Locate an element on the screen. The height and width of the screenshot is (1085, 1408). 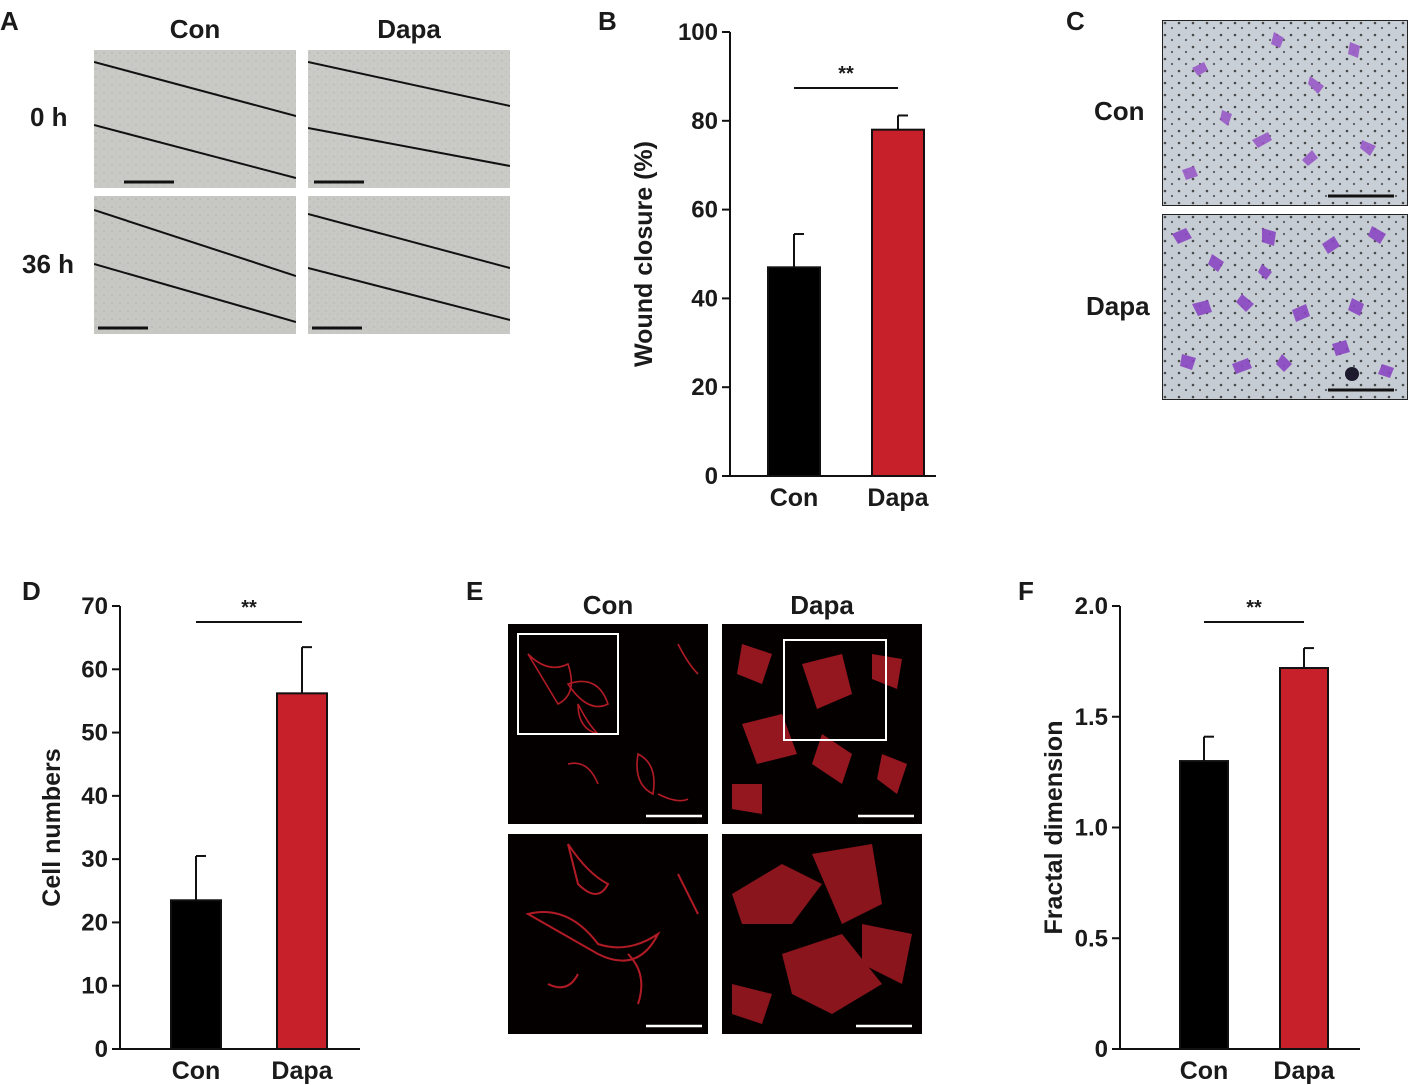
chart-cell-numbers: 0 10 20 30 40 50 60 70 Cell numbers Con Dapa ** is located at coordinates (199, 839).